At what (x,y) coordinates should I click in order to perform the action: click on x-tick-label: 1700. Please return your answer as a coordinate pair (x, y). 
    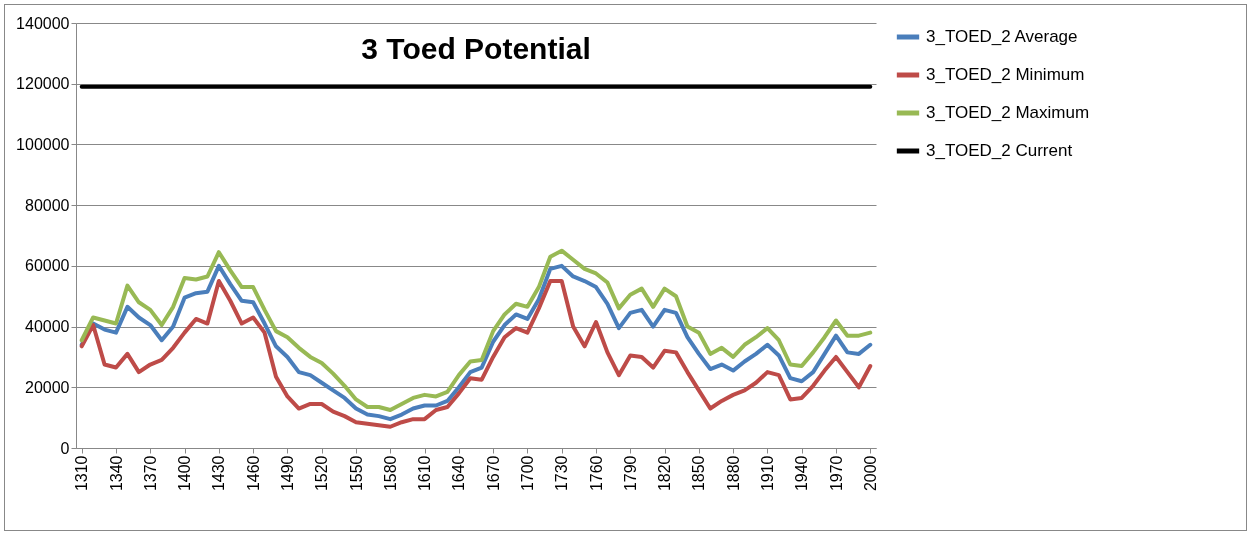
    Looking at the image, I should click on (527, 473).